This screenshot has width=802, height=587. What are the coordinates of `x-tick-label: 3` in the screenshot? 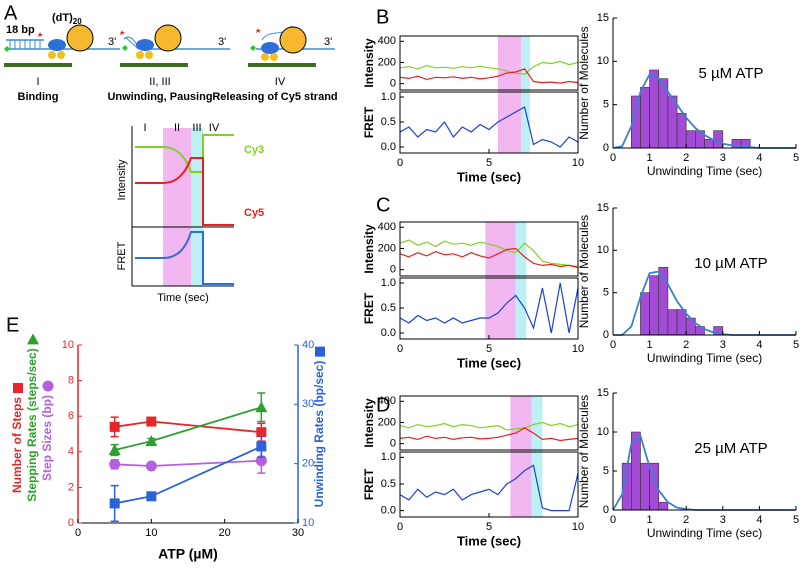 It's located at (723, 520).